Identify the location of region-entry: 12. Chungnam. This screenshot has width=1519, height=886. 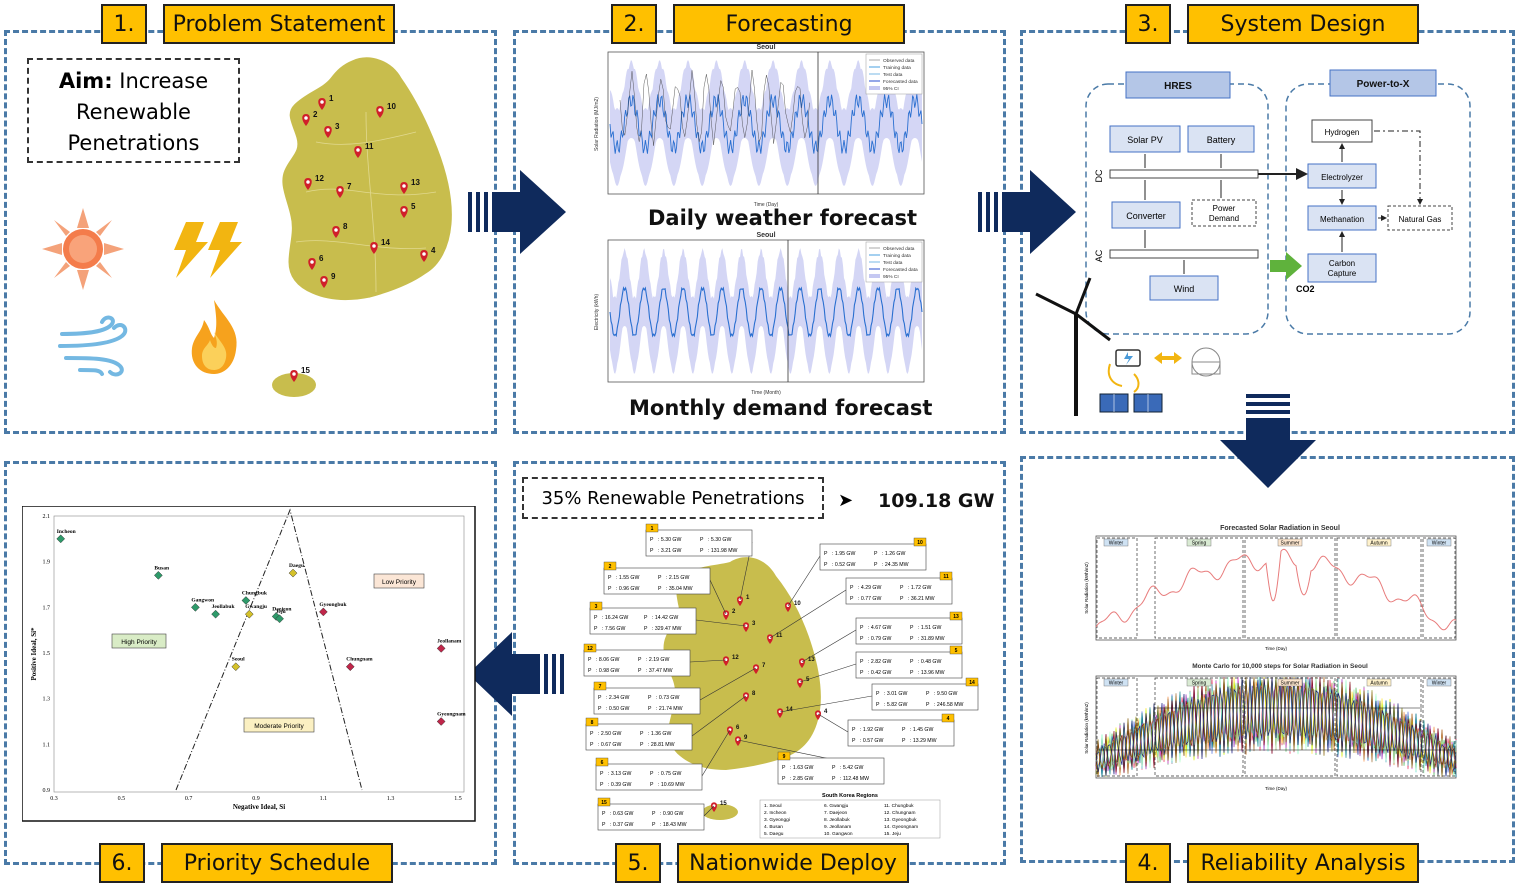
(899, 813).